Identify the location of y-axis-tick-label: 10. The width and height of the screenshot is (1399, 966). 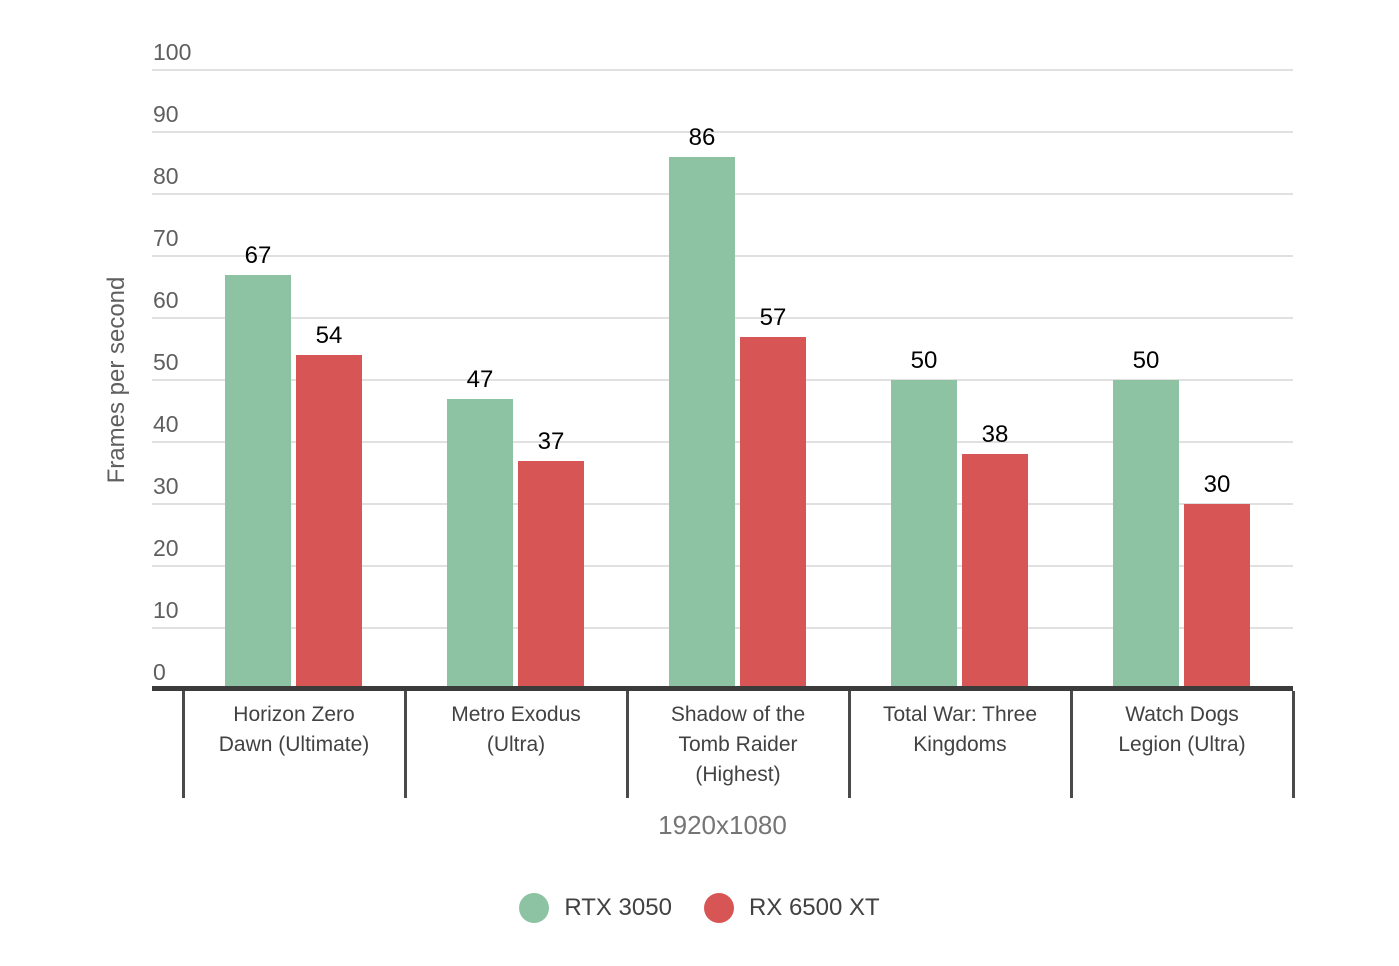
(166, 610).